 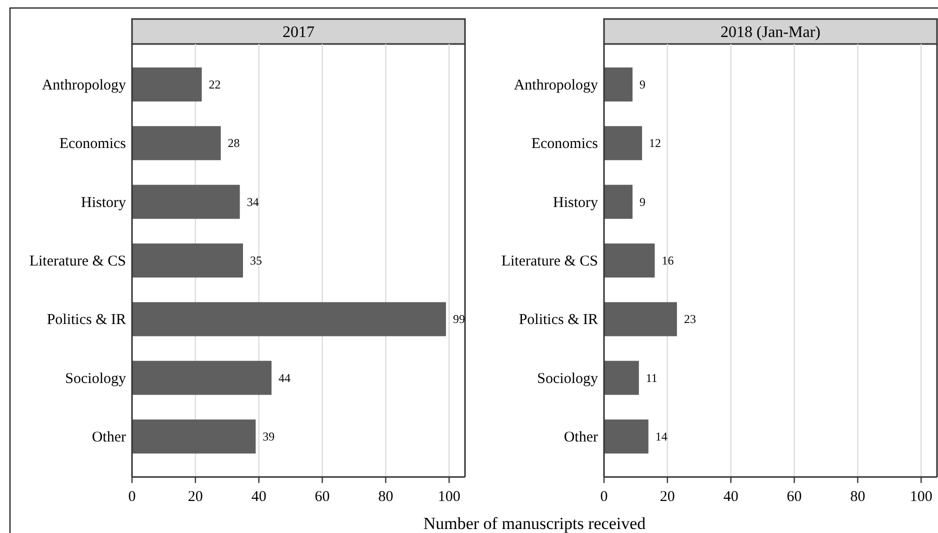 What do you see at coordinates (661, 437) in the screenshot?
I see `data-label: 14` at bounding box center [661, 437].